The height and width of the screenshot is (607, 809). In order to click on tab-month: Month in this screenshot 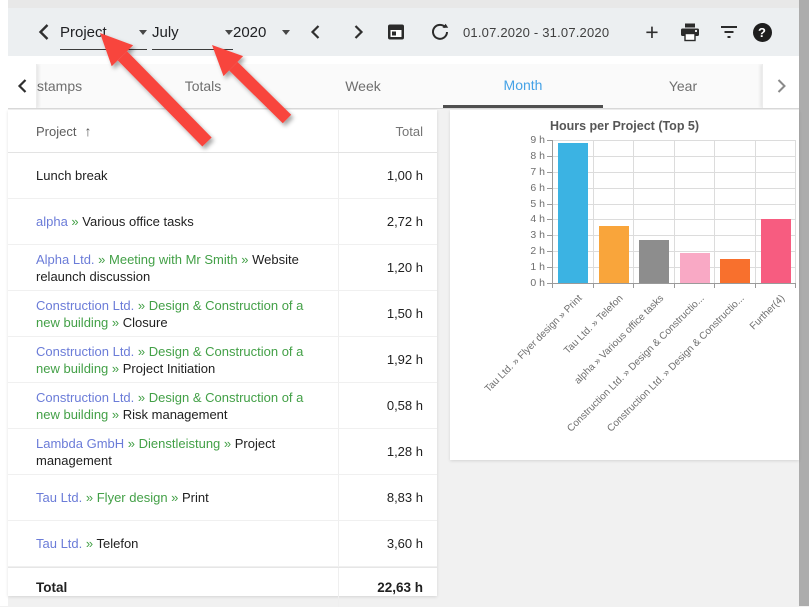, I will do `click(523, 86)`.